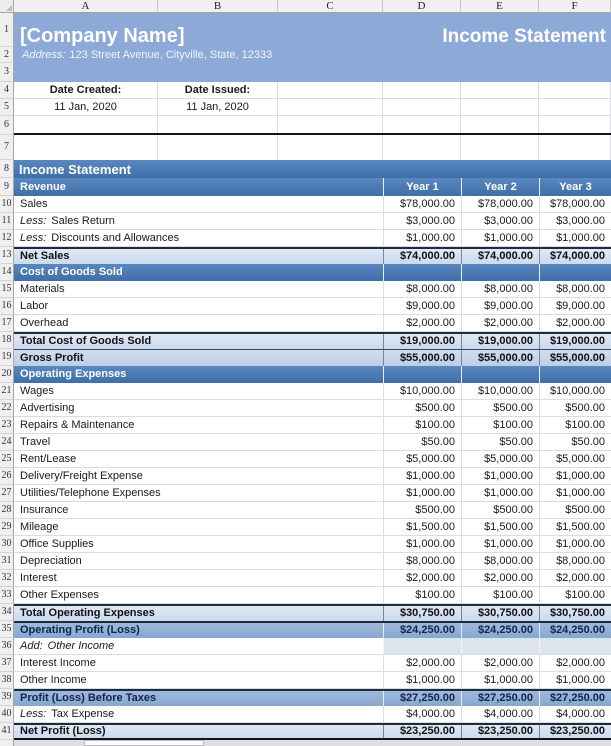 The width and height of the screenshot is (611, 746). I want to click on row-header: 25, so click(7, 459).